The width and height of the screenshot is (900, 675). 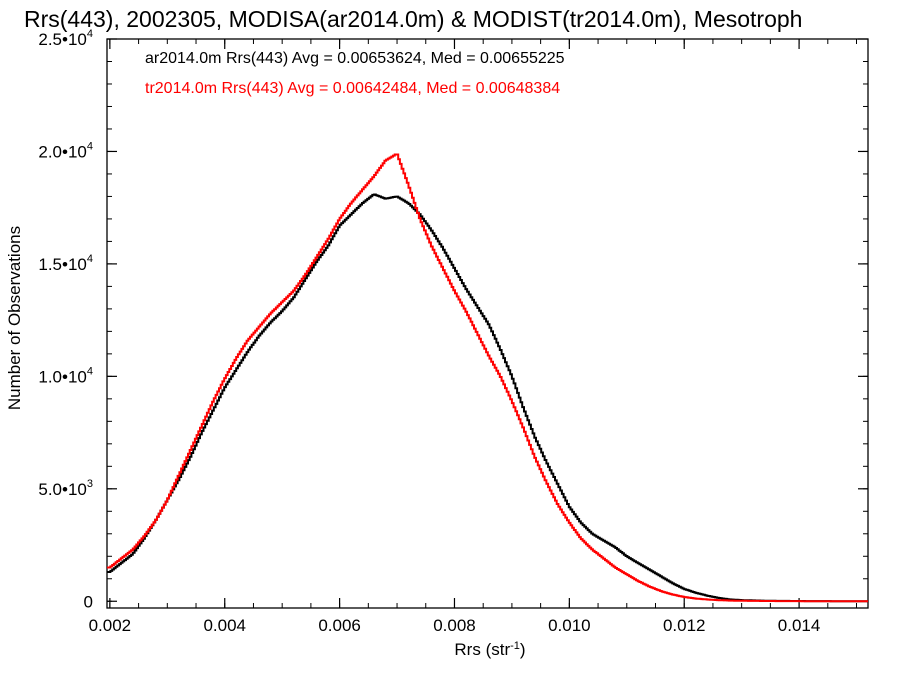 I want to click on x-axis-label: Rrs (str-1), so click(x=489, y=649).